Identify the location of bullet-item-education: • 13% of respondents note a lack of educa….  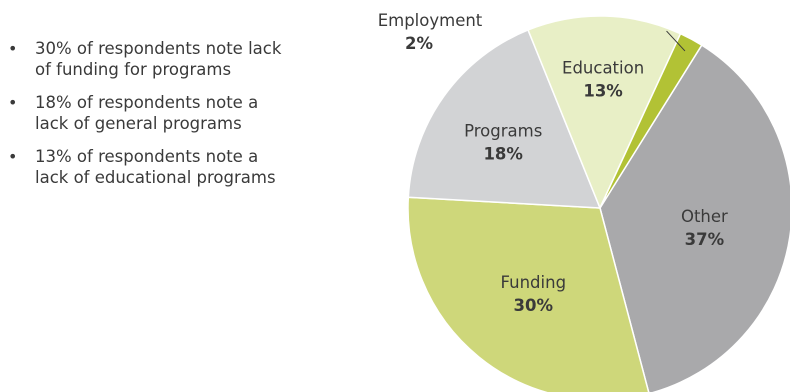
(148, 167).